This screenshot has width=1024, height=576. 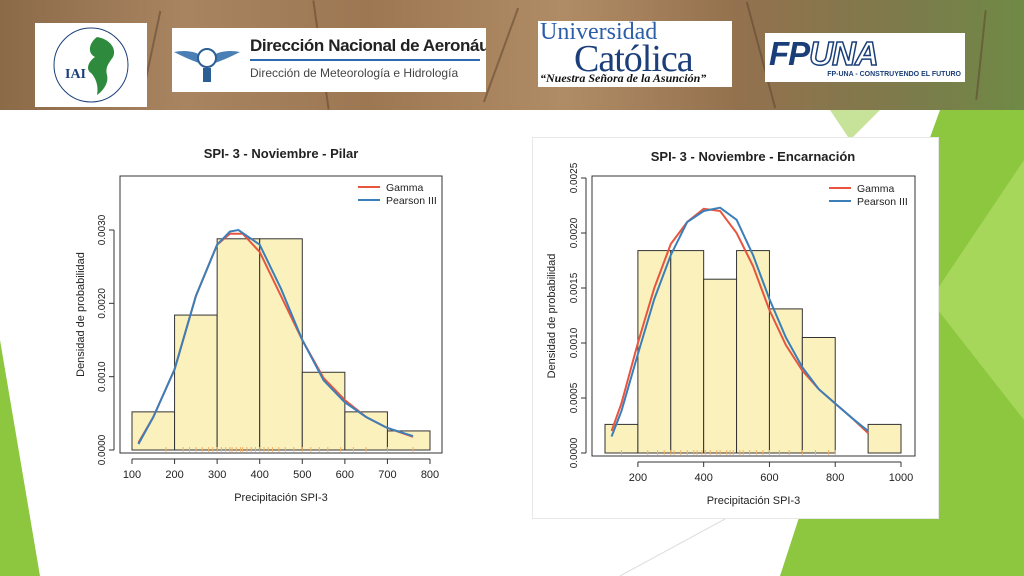 What do you see at coordinates (599, 33) in the screenshot?
I see `uc-line1: Universidad` at bounding box center [599, 33].